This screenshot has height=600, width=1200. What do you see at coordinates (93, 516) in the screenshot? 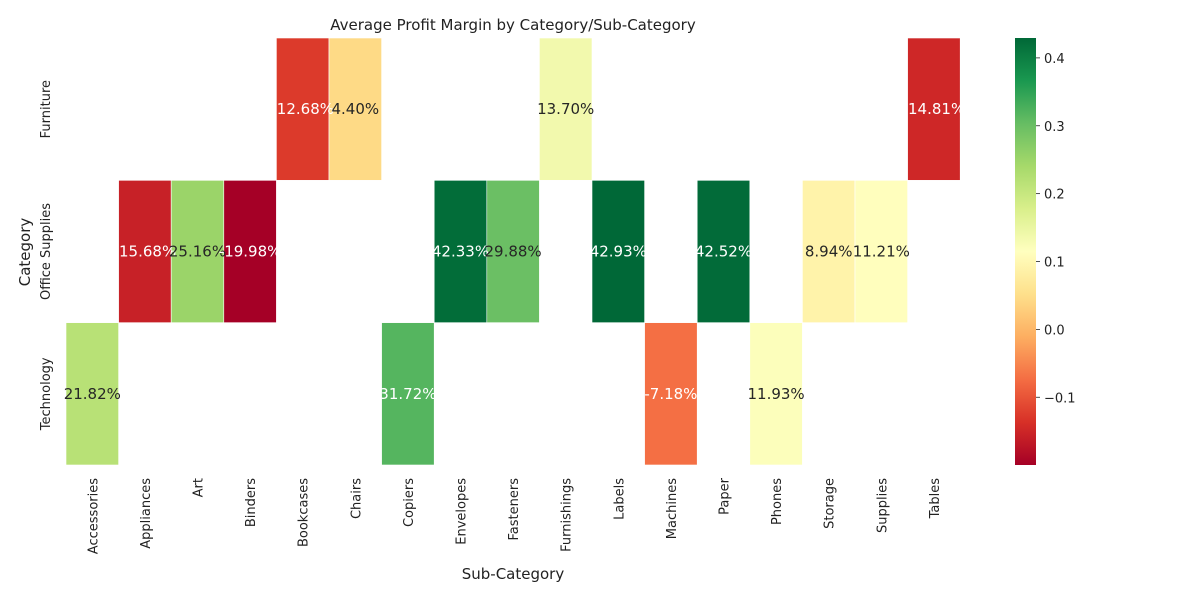
I see `x-tick-label: Accessories` at bounding box center [93, 516].